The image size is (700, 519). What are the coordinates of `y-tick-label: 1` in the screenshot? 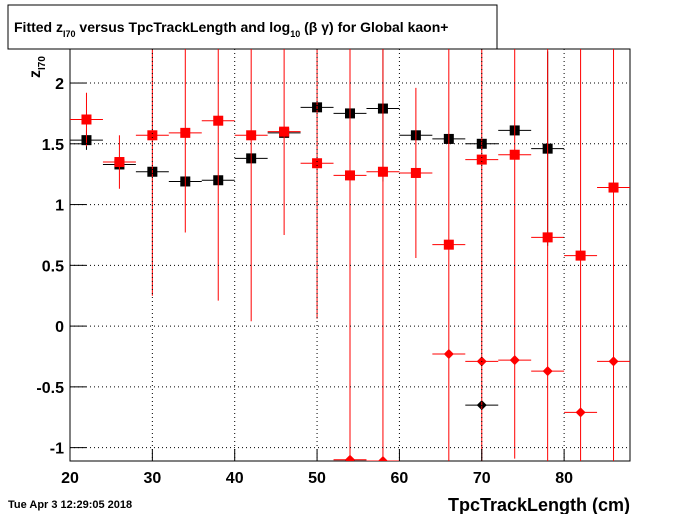 It's located at (59, 206).